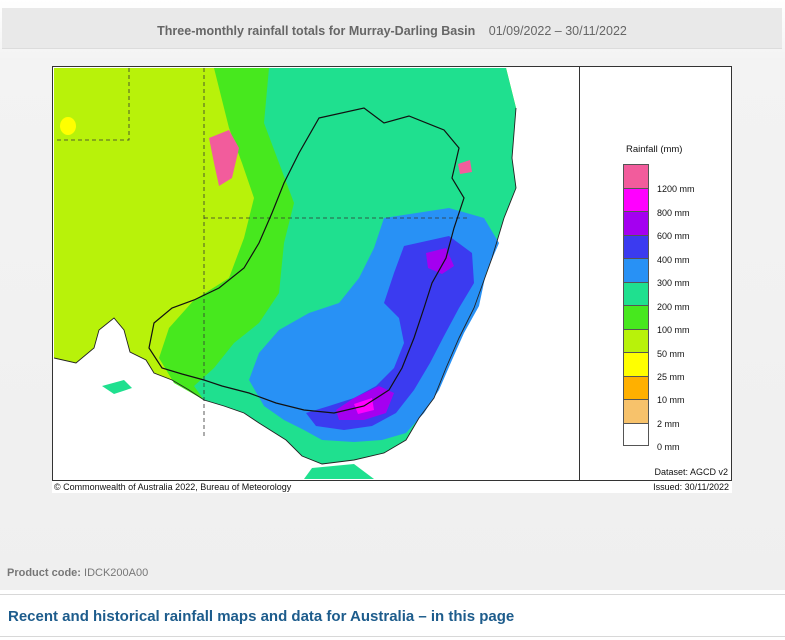 Image resolution: width=785 pixels, height=640 pixels. I want to click on legend-label: 300 mm, so click(673, 283).